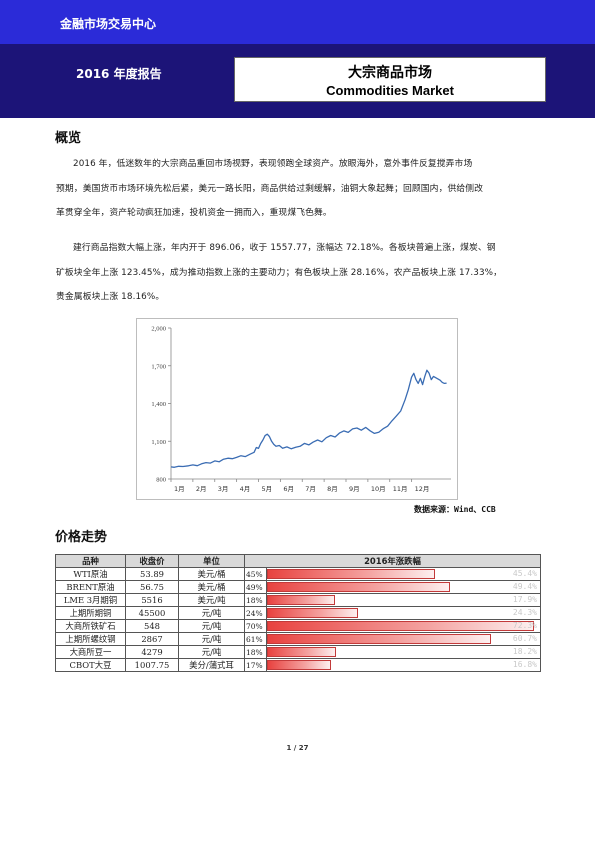 The width and height of the screenshot is (595, 842). What do you see at coordinates (524, 599) in the screenshot?
I see `change-bar-label: 17.9%` at bounding box center [524, 599].